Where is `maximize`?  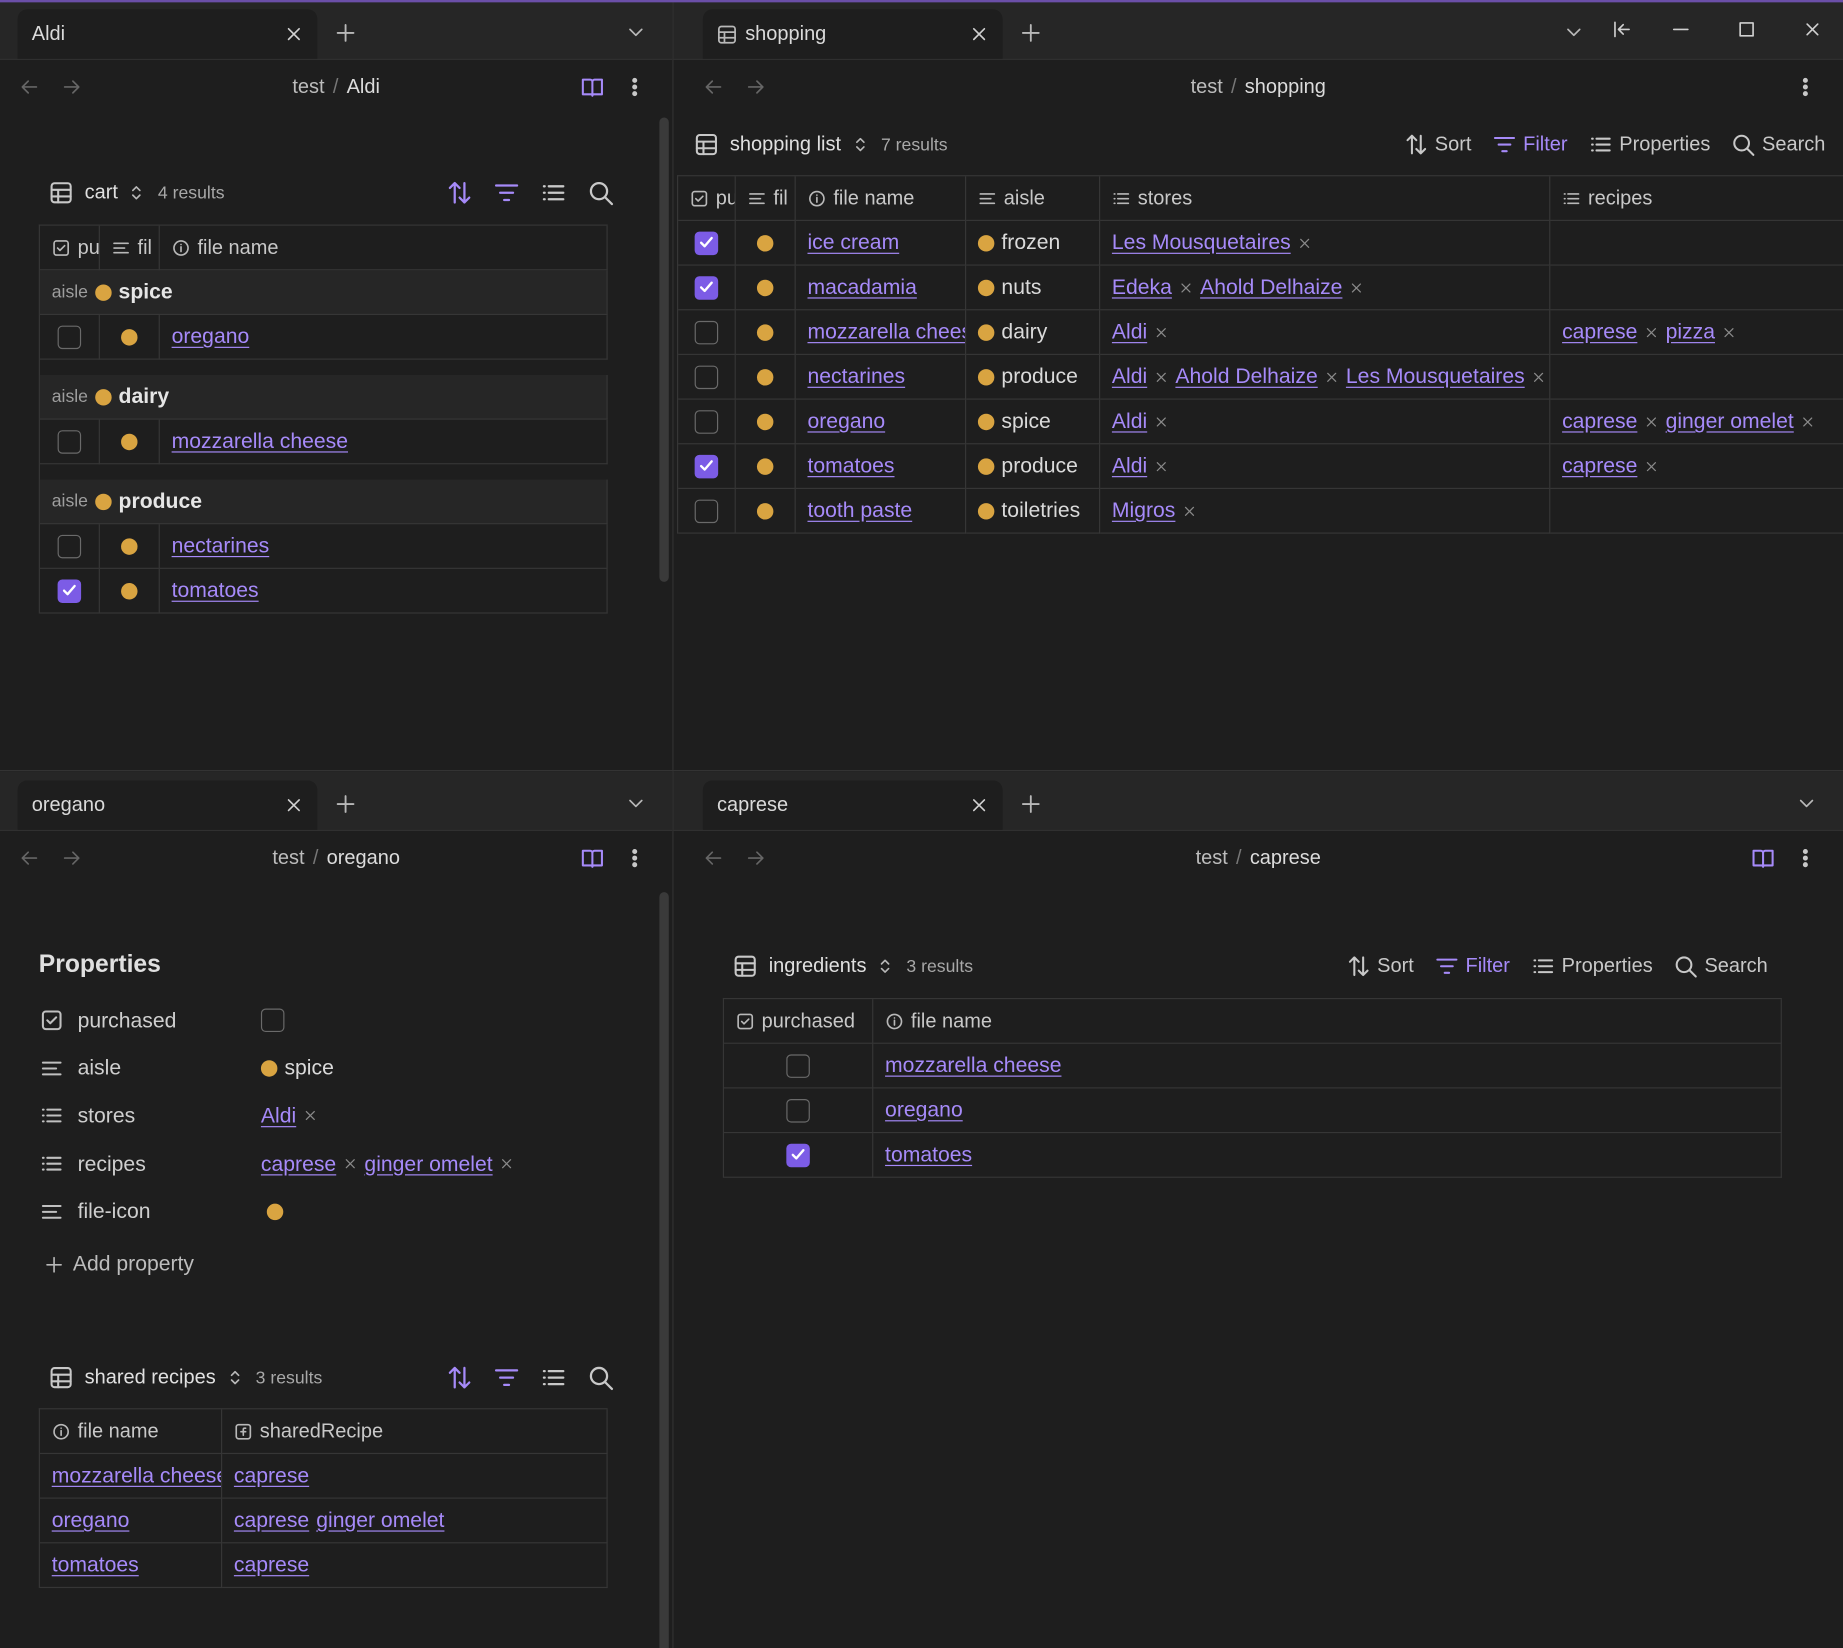
maximize is located at coordinates (1746, 29).